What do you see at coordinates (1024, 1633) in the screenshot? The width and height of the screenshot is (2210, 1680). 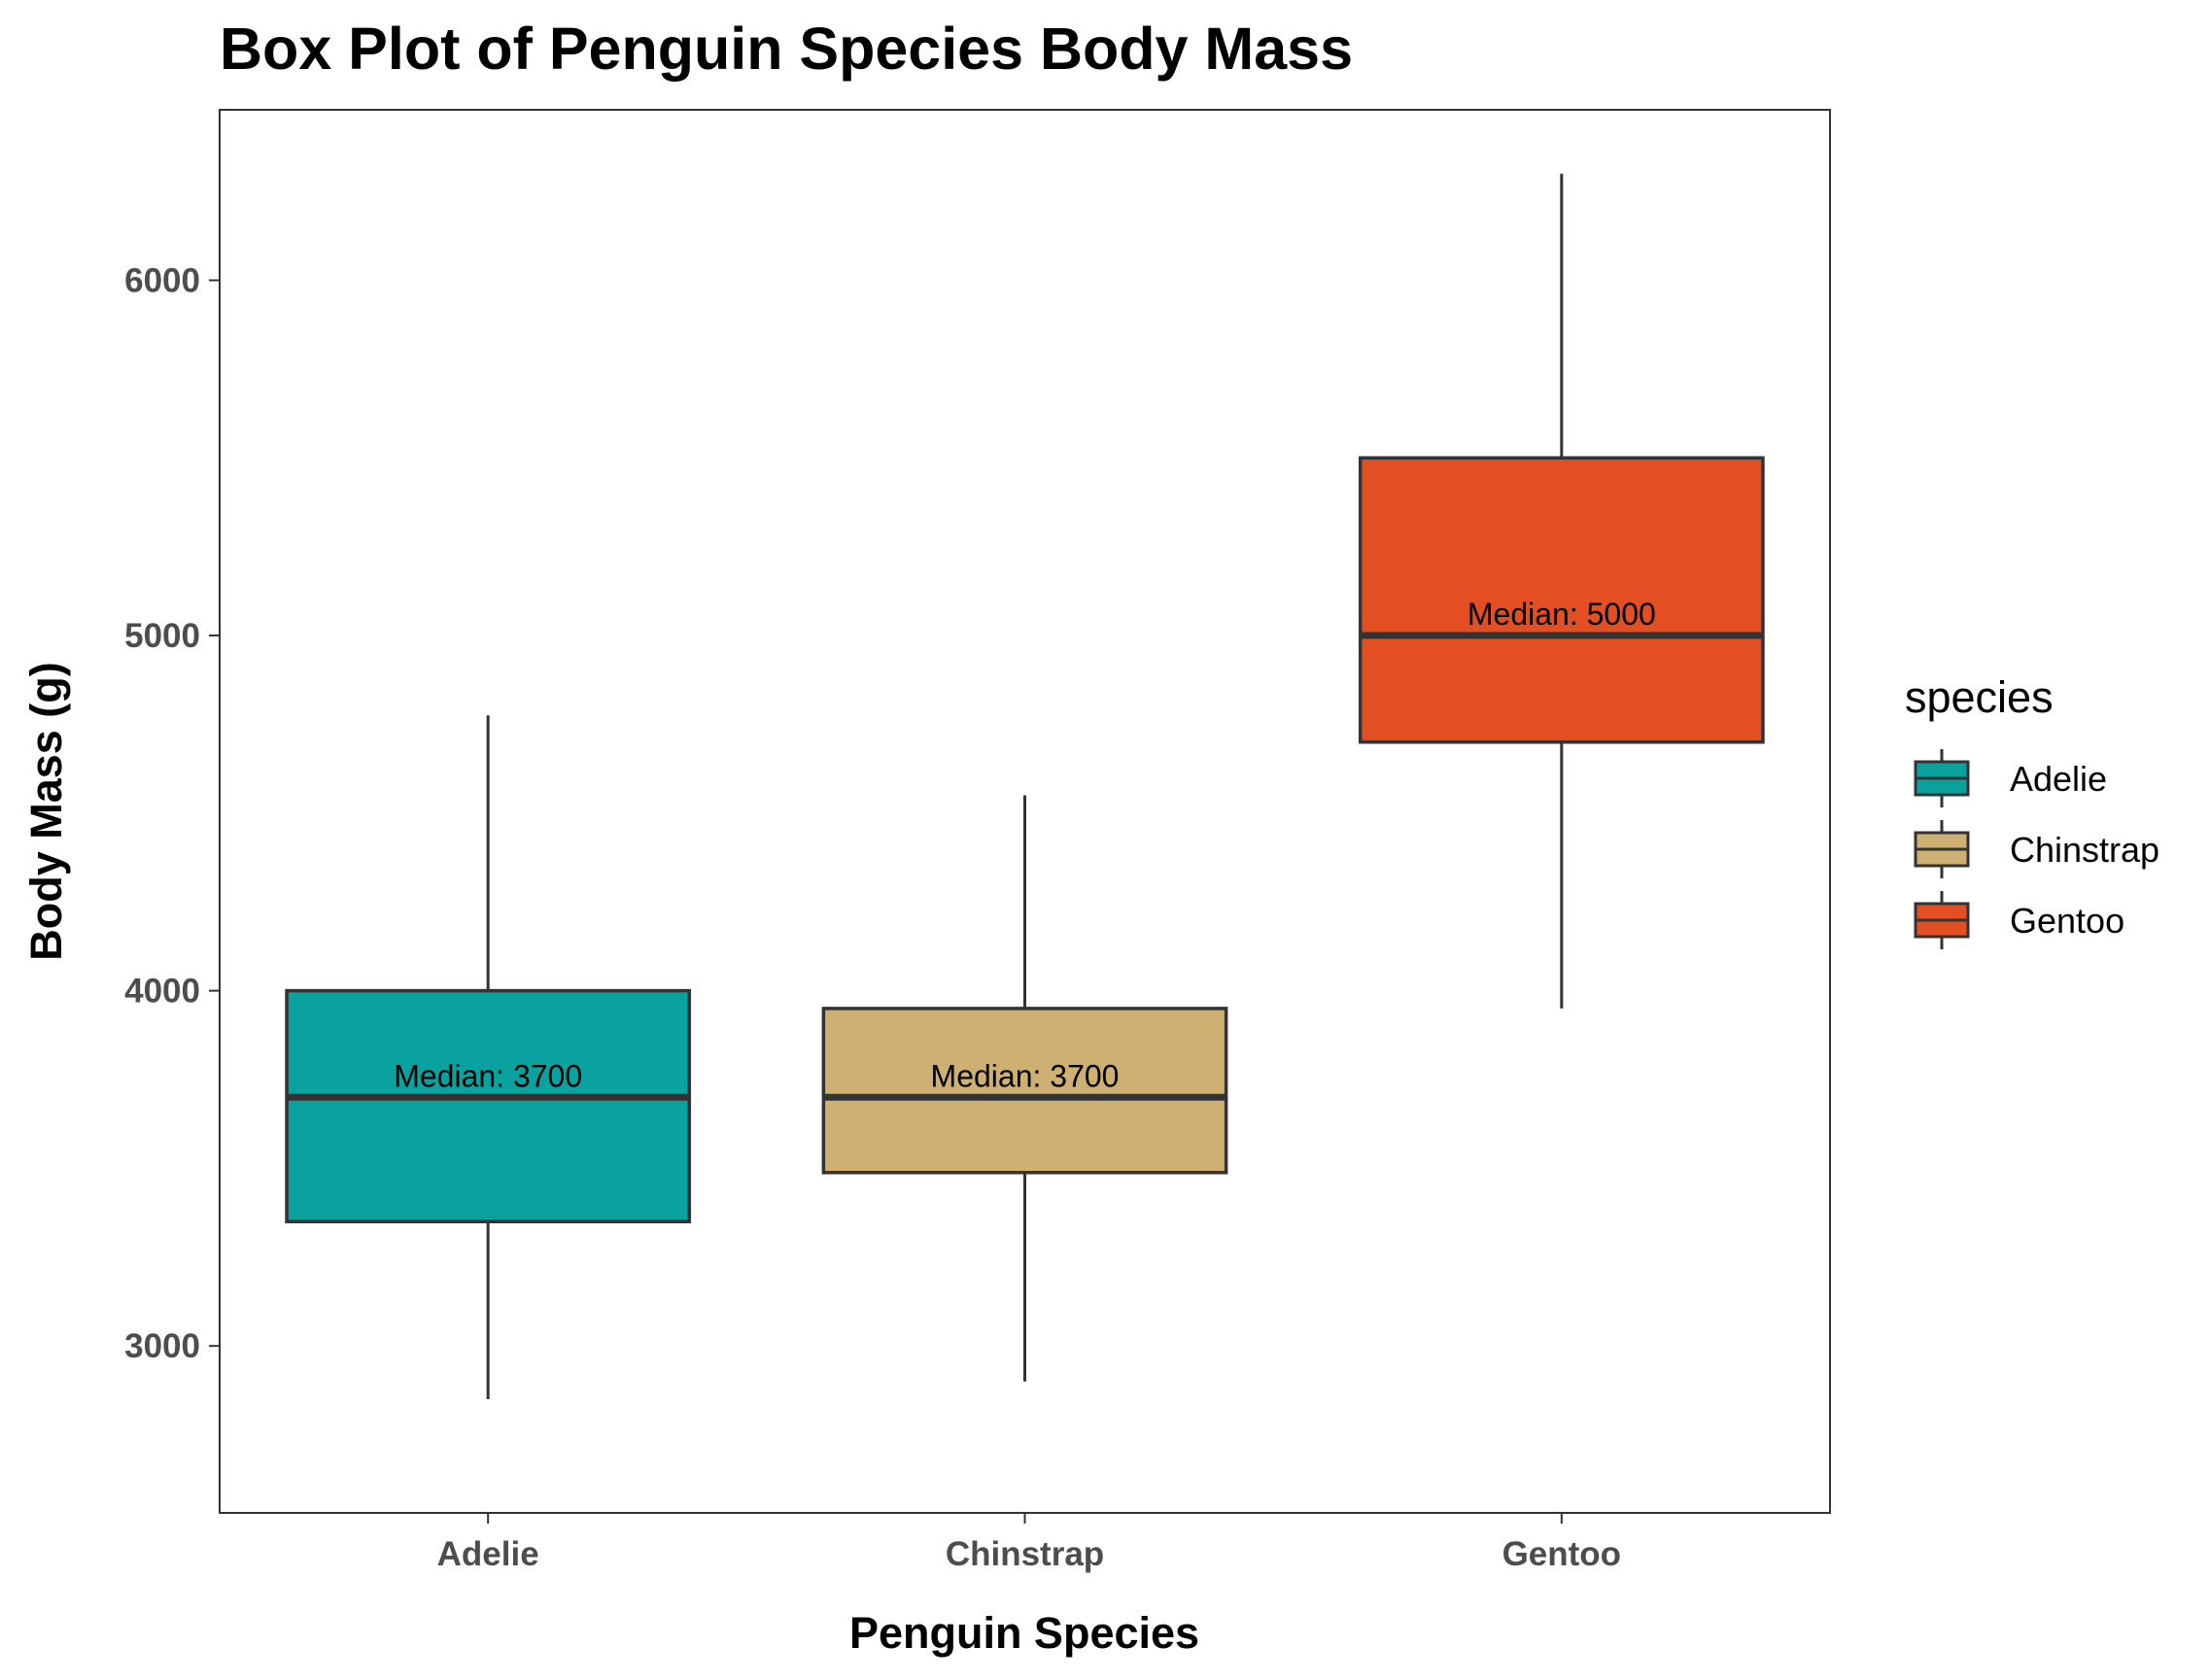 I see `x-axis-title: Penguin Species` at bounding box center [1024, 1633].